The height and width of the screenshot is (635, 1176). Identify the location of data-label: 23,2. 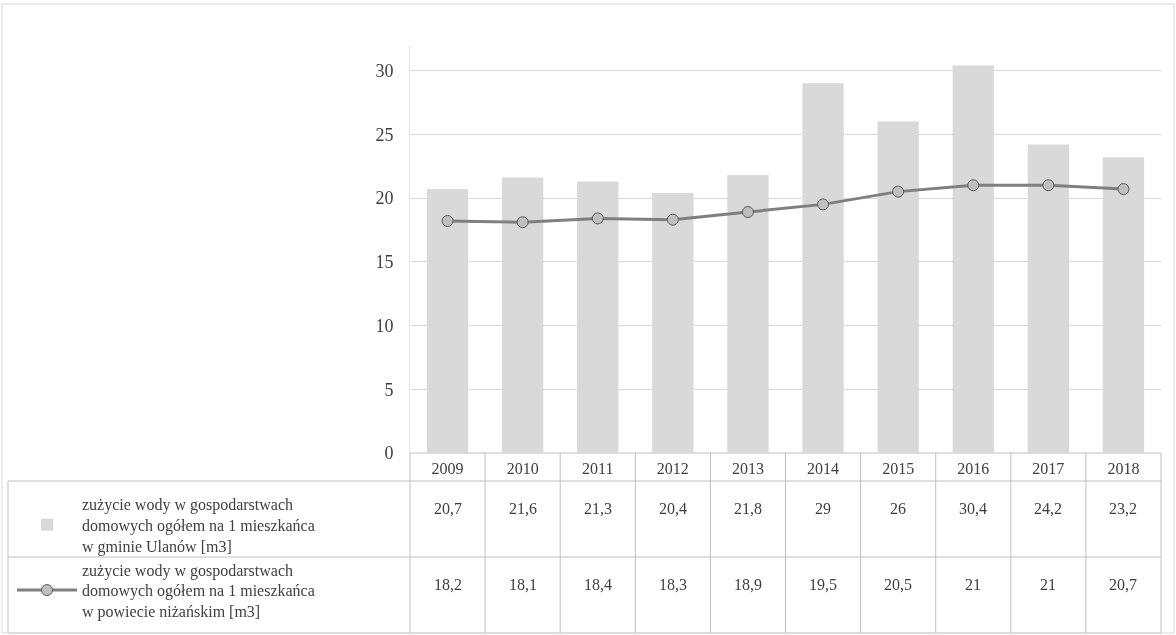
(1123, 508).